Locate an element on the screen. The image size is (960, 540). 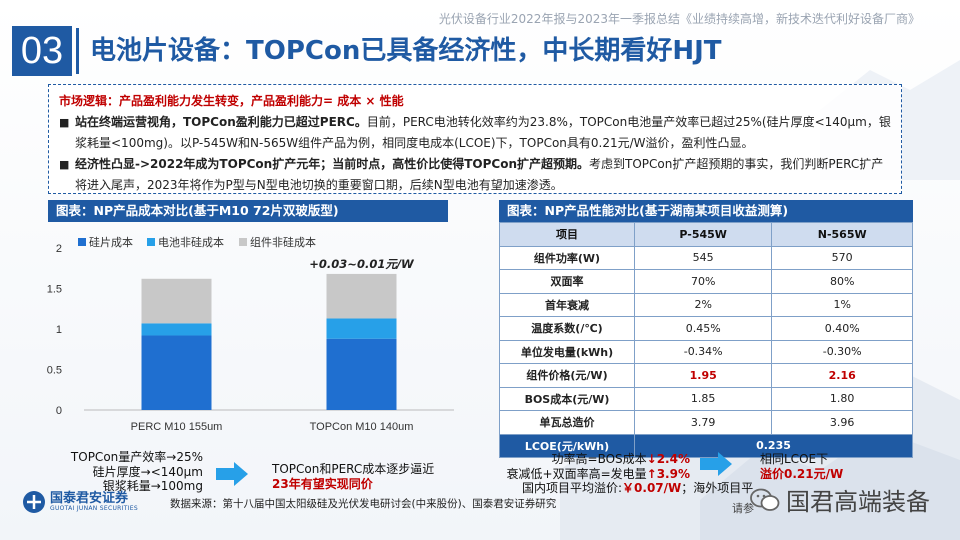
y-tick-label: 0.5 is located at coordinates (54, 371).